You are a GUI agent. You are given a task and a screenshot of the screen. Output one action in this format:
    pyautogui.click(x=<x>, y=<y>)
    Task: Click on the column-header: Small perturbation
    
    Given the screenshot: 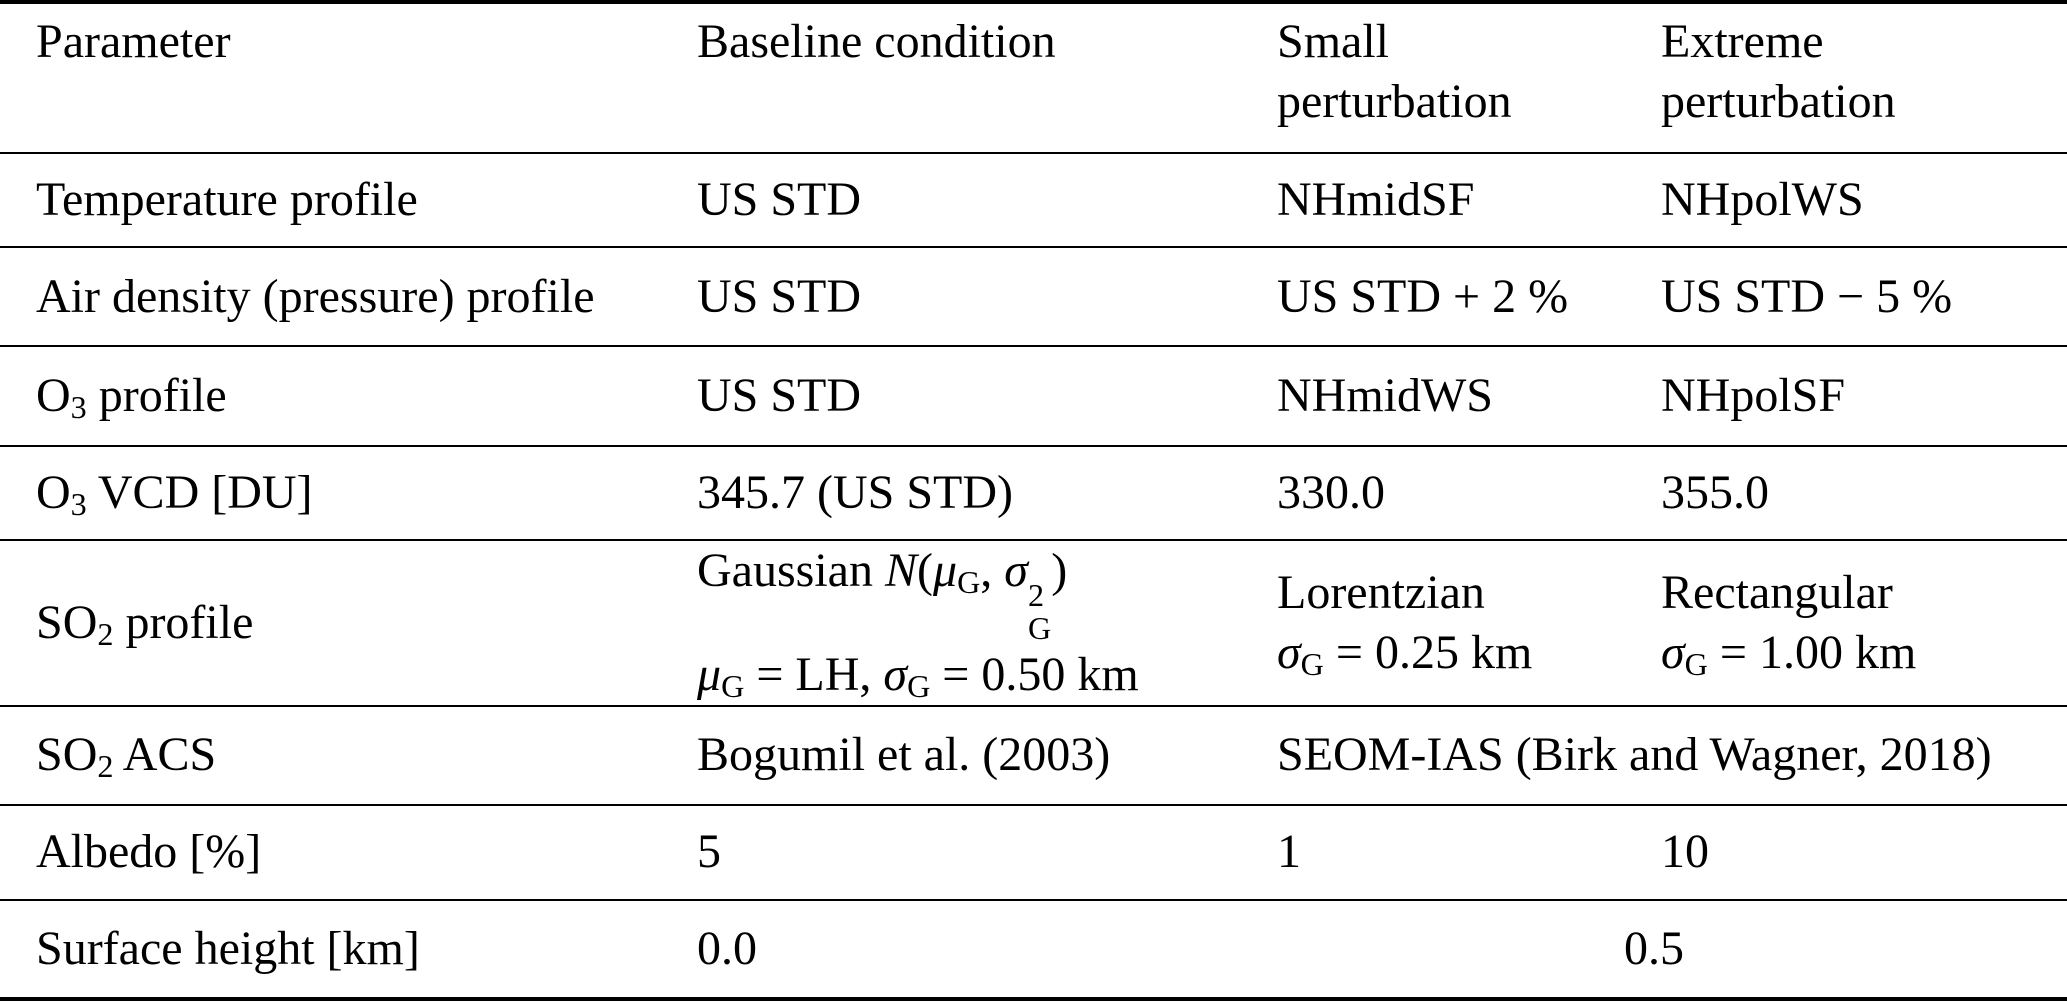 What is the action you would take?
    pyautogui.click(x=1433, y=77)
    